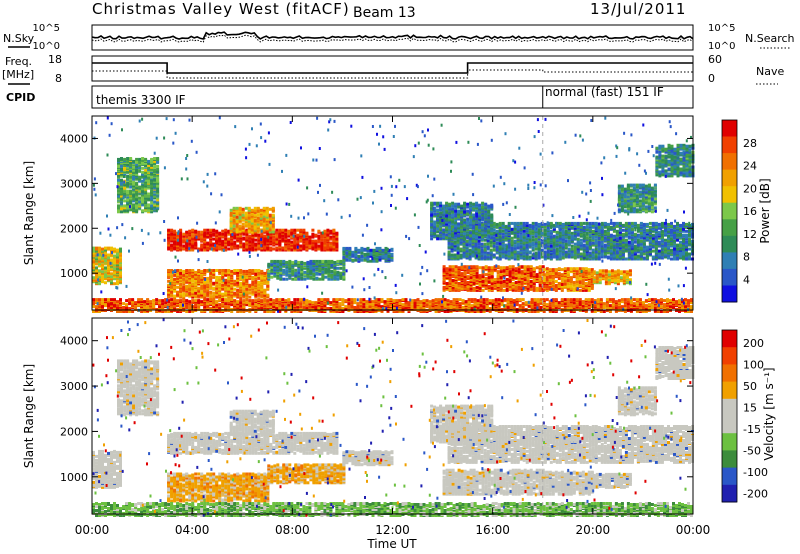  I want to click on nave-tick-0: 0, so click(711, 78).